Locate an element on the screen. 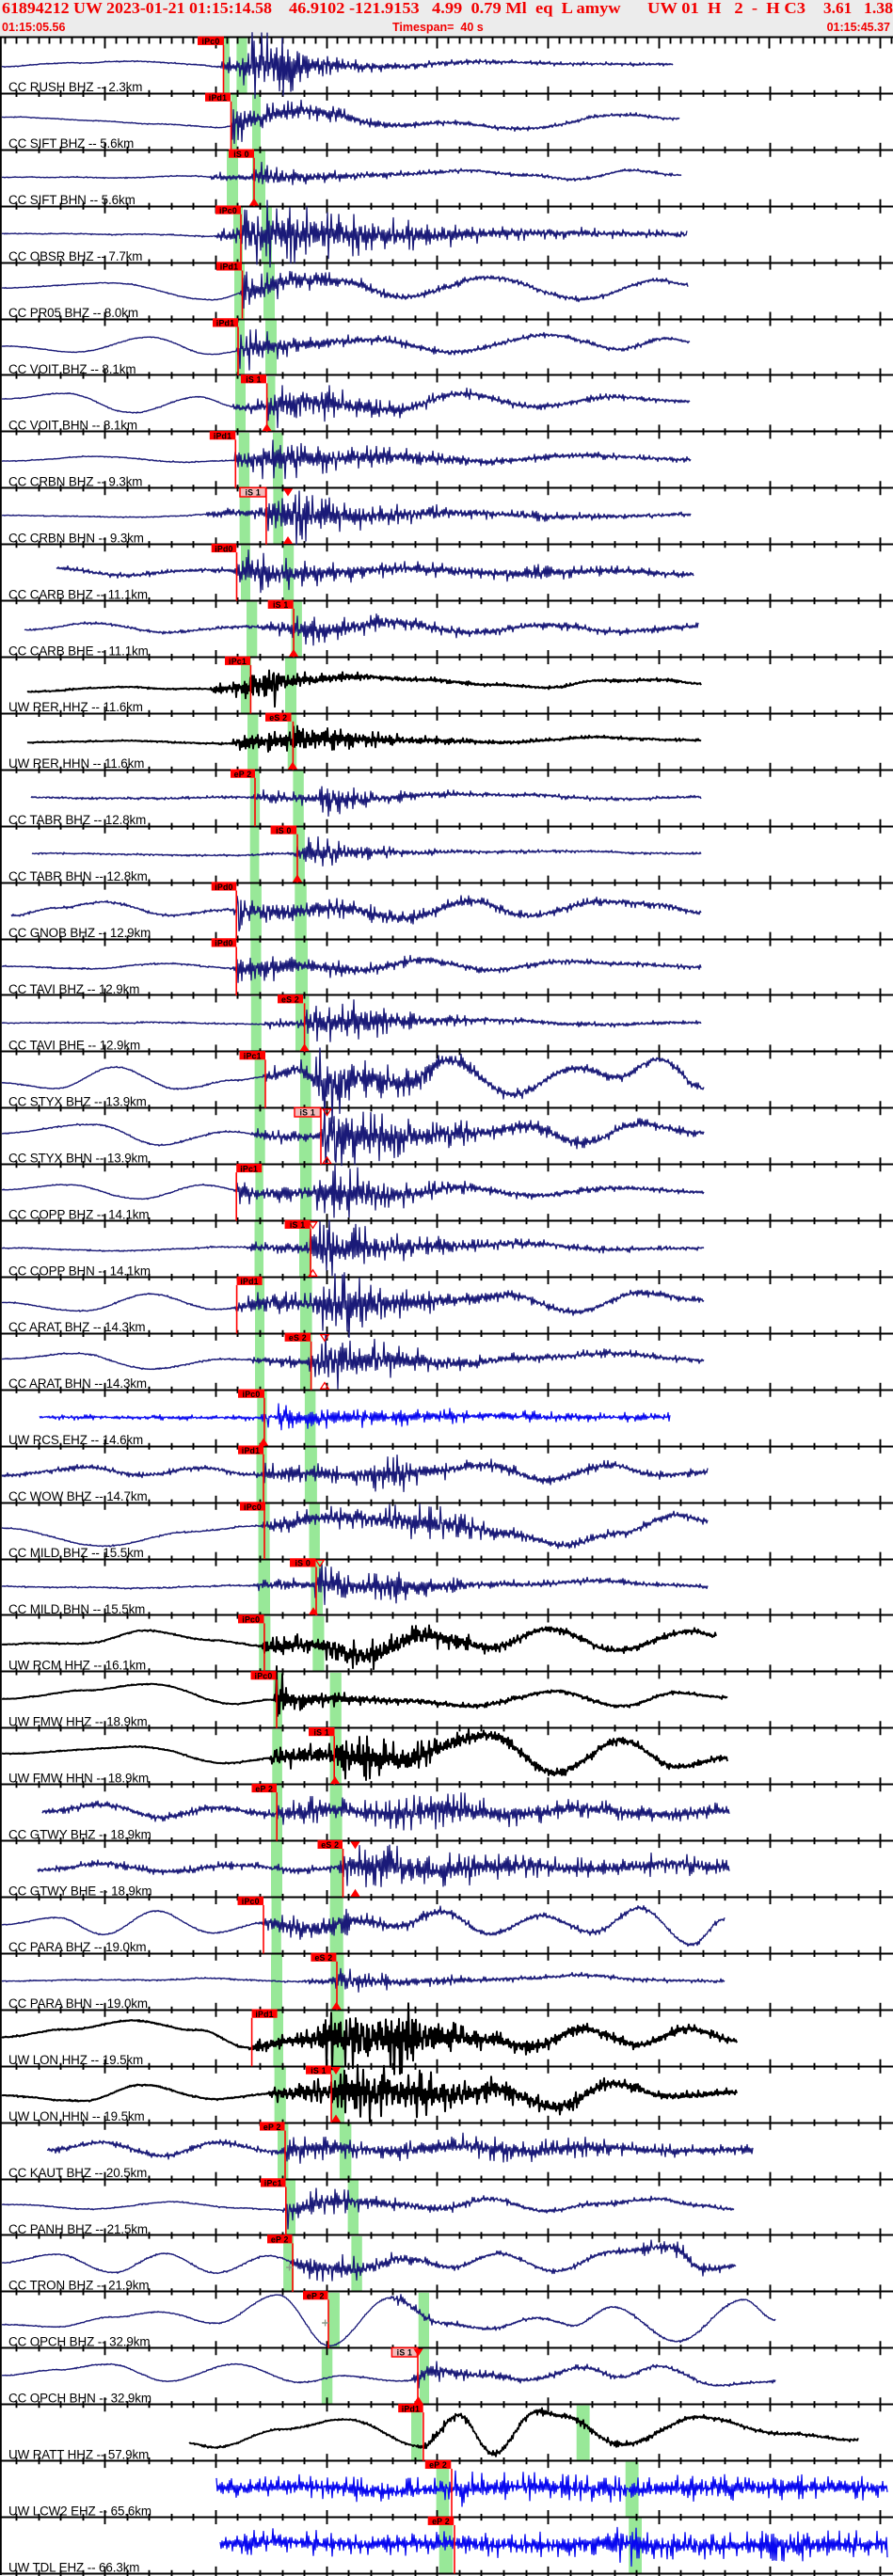 The height and width of the screenshot is (2576, 893). svg-text: UW RCS EHZ -- 14.6km is located at coordinates (75, 1440).